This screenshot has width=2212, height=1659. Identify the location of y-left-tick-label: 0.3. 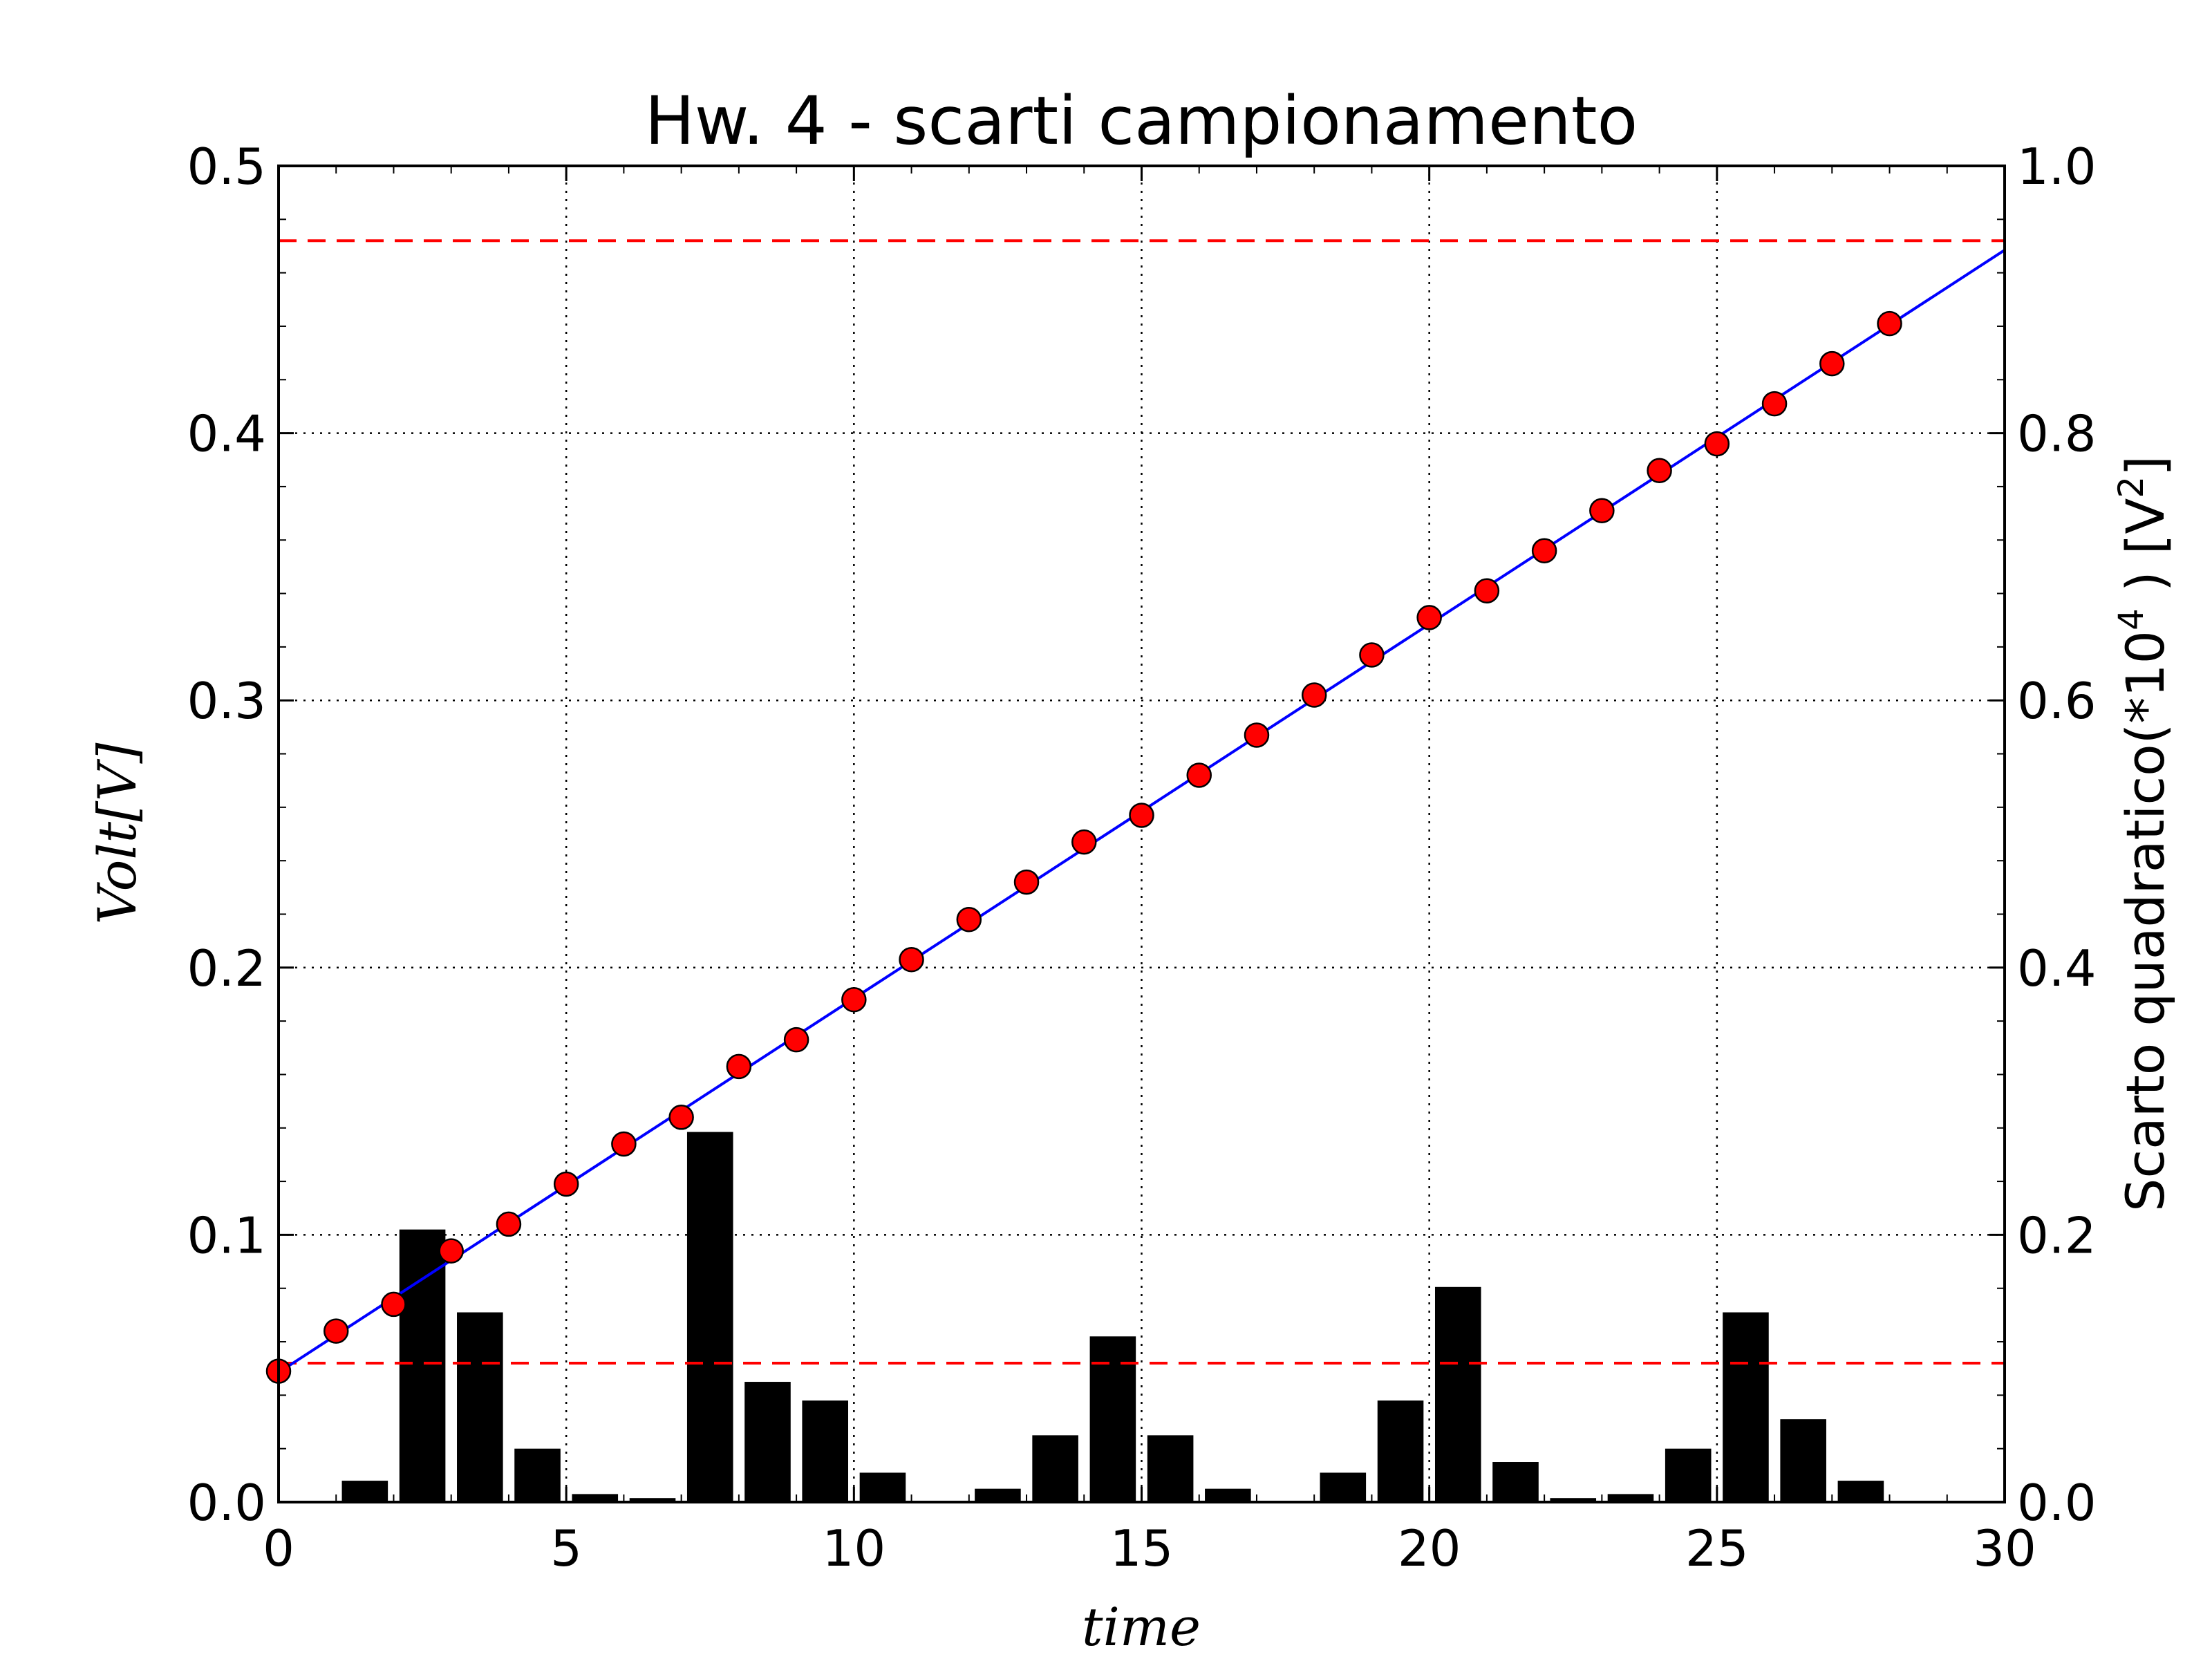
(226, 701).